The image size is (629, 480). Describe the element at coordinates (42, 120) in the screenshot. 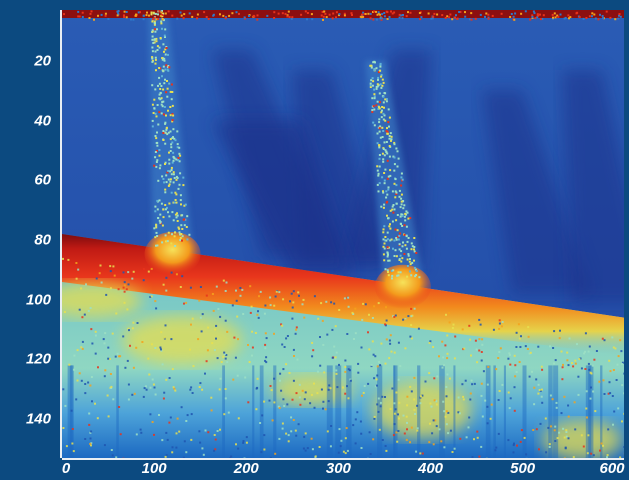

I see `y-tick-label: 40` at that location.